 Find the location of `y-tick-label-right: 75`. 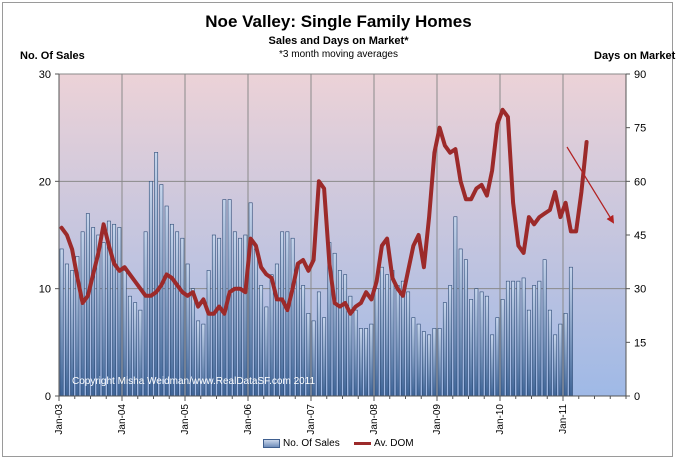

y-tick-label-right: 75 is located at coordinates (640, 129).